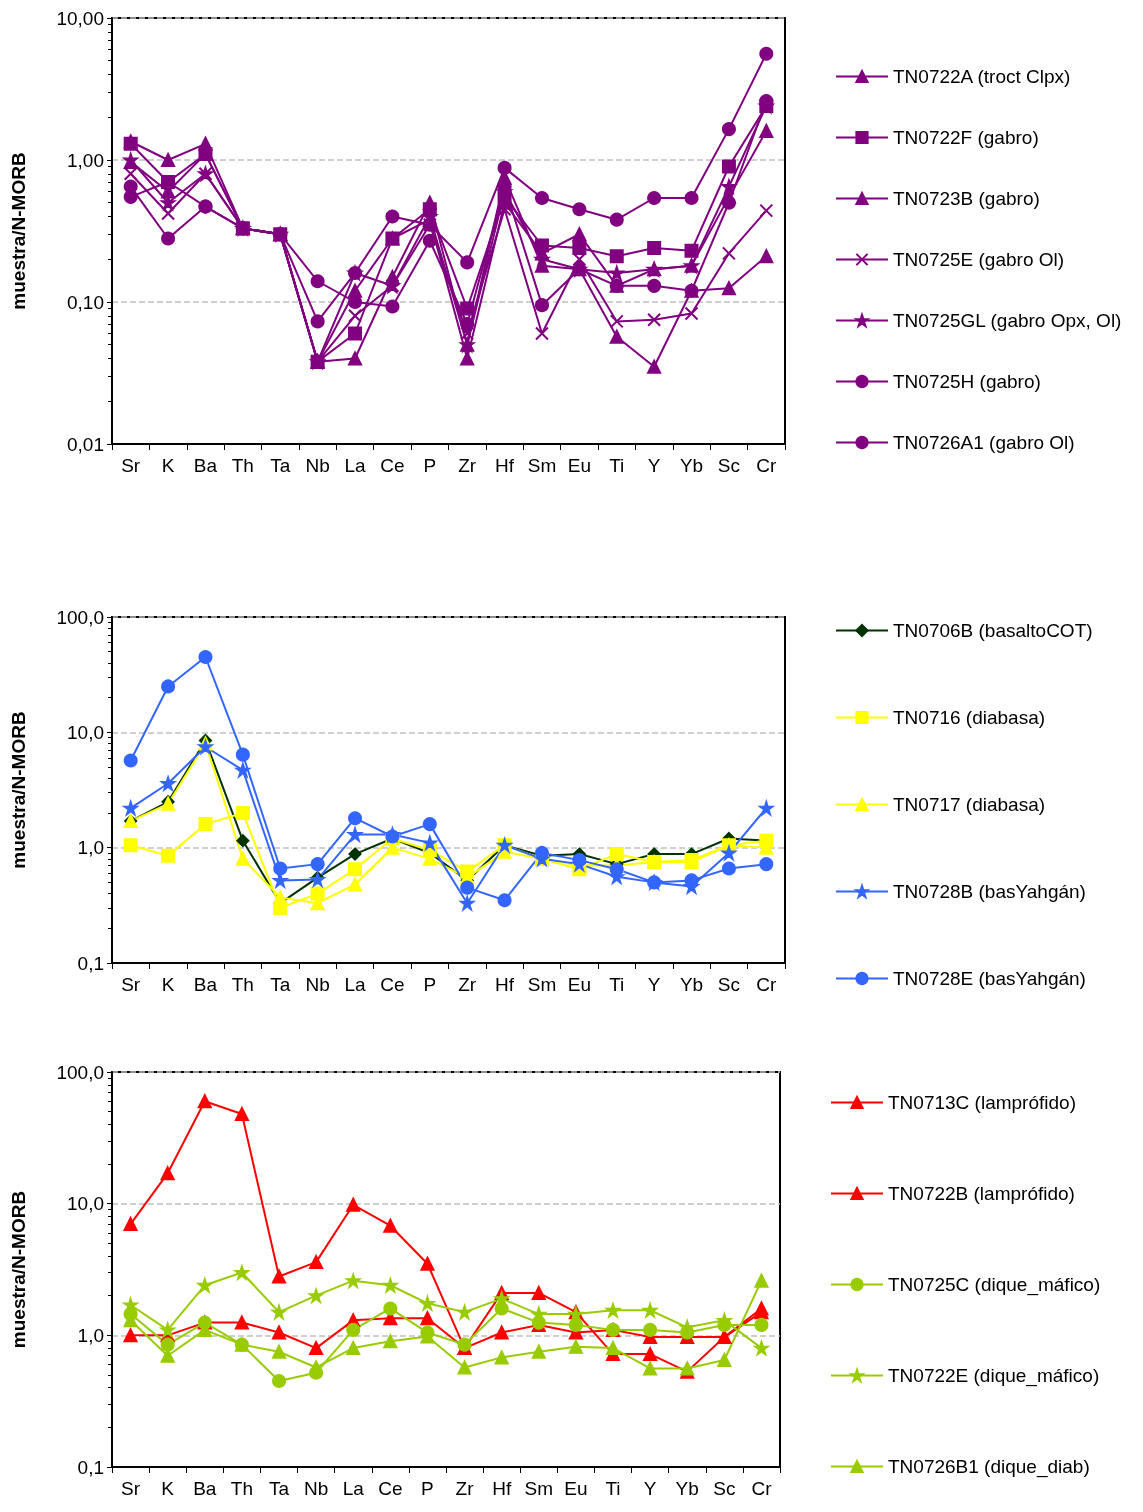 This screenshot has height=1512, width=1143. Describe the element at coordinates (989, 1467) in the screenshot. I see `legend-label: TN0726B1 (dique_diab)` at that location.